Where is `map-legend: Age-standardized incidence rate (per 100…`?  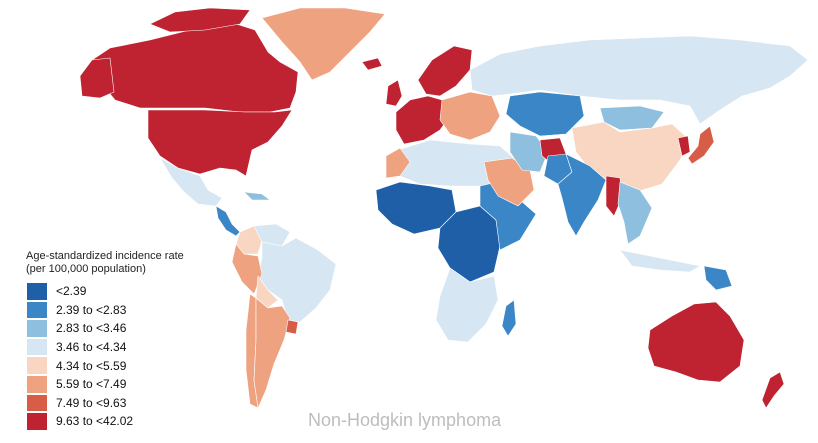
map-legend: Age-standardized incidence rate (per 100… is located at coordinates (105, 340).